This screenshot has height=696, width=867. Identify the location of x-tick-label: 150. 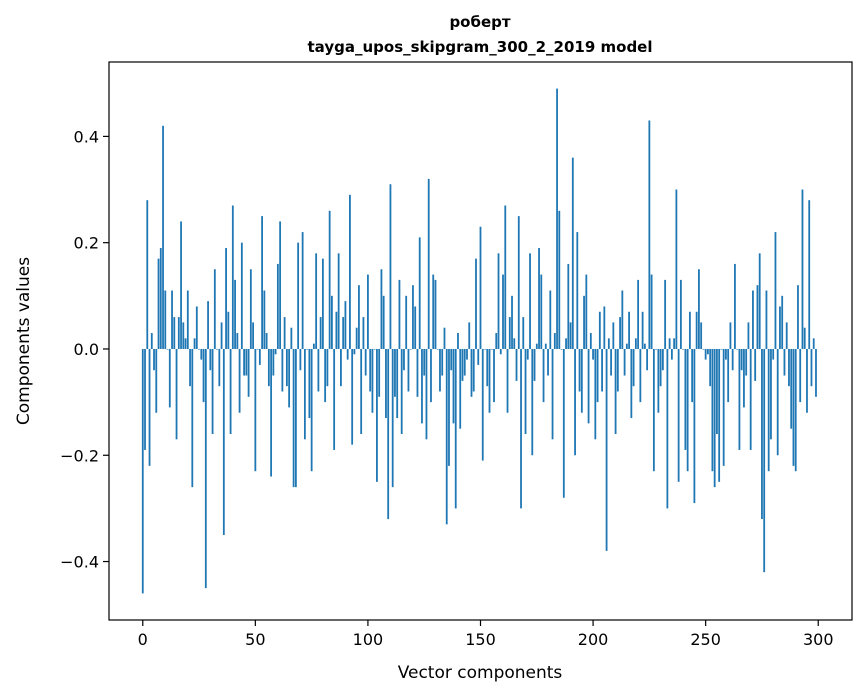
(480, 639).